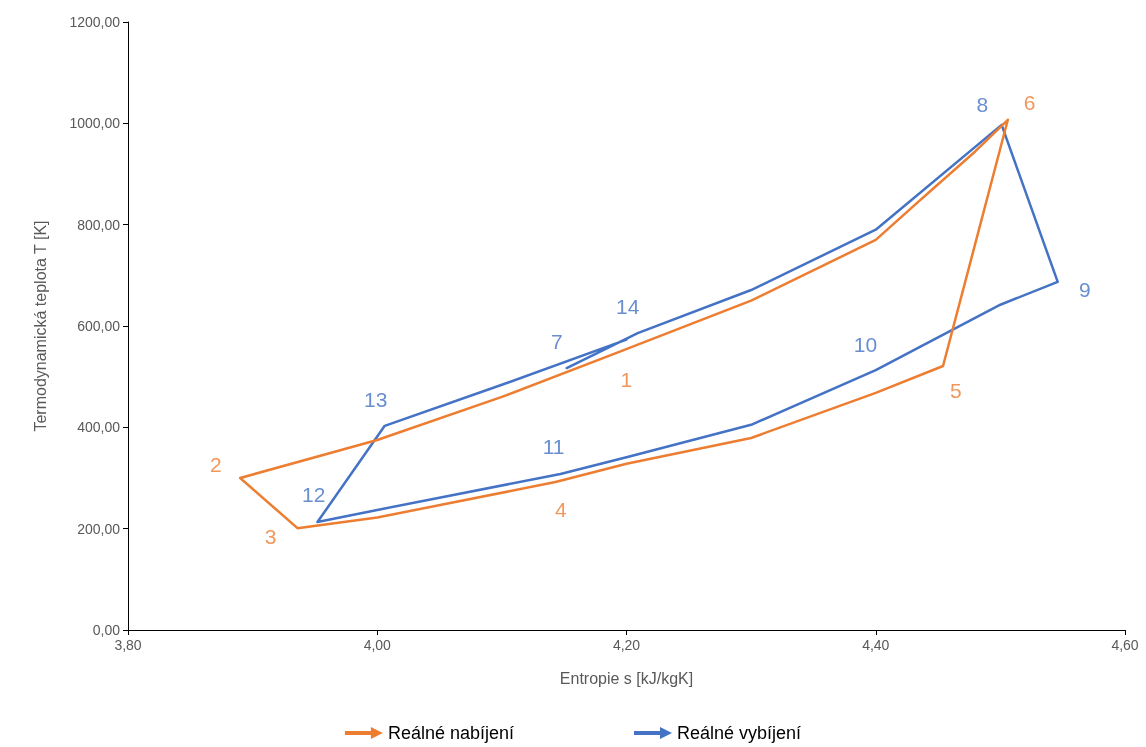 The height and width of the screenshot is (747, 1146). What do you see at coordinates (99, 528) in the screenshot?
I see `y-tick-label: 200,00` at bounding box center [99, 528].